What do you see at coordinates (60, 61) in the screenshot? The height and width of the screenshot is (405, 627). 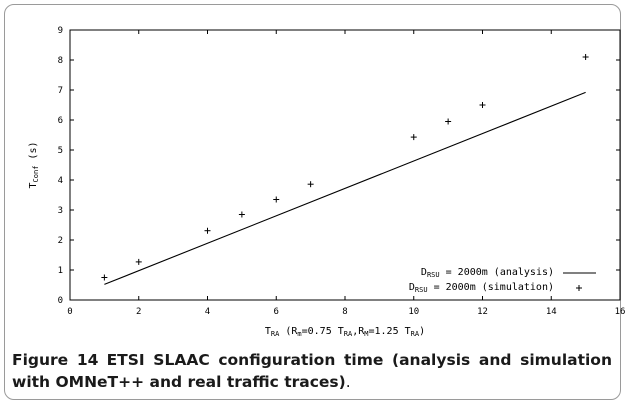 I see `y-tick-label: 8` at bounding box center [60, 61].